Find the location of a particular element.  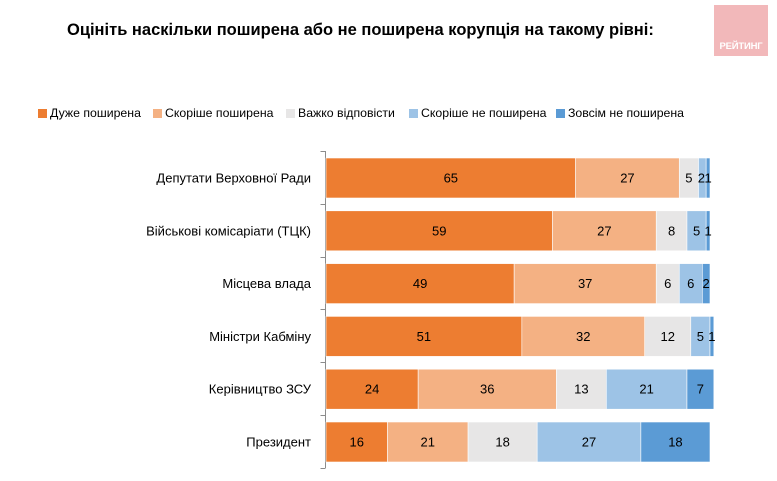

legend-label: Важко відповісти is located at coordinates (346, 113).